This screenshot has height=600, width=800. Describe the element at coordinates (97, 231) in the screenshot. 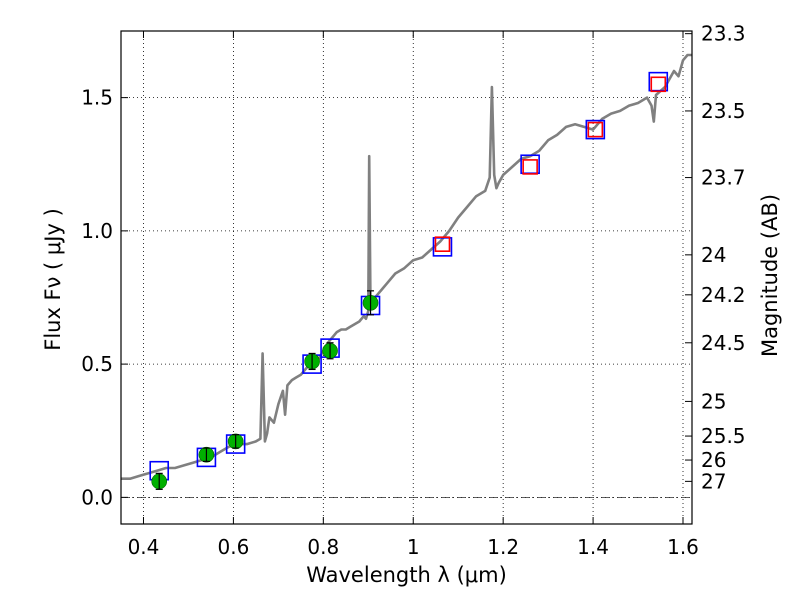

I see `y-tick-label: 1.0` at that location.